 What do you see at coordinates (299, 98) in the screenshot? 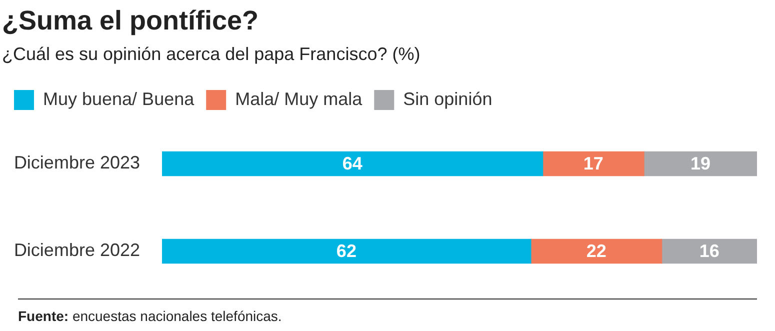
I see `legend-label: Mala/ Muy mala` at bounding box center [299, 98].